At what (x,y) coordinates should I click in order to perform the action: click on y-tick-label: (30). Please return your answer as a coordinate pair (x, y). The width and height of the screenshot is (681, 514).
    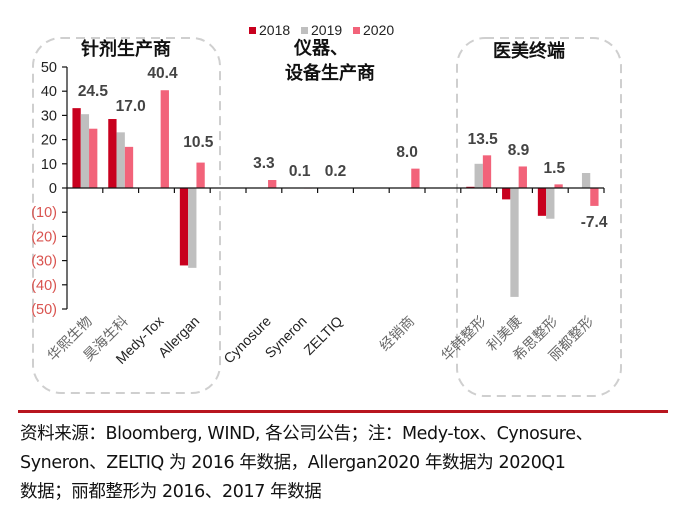
    Looking at the image, I should click on (44, 262).